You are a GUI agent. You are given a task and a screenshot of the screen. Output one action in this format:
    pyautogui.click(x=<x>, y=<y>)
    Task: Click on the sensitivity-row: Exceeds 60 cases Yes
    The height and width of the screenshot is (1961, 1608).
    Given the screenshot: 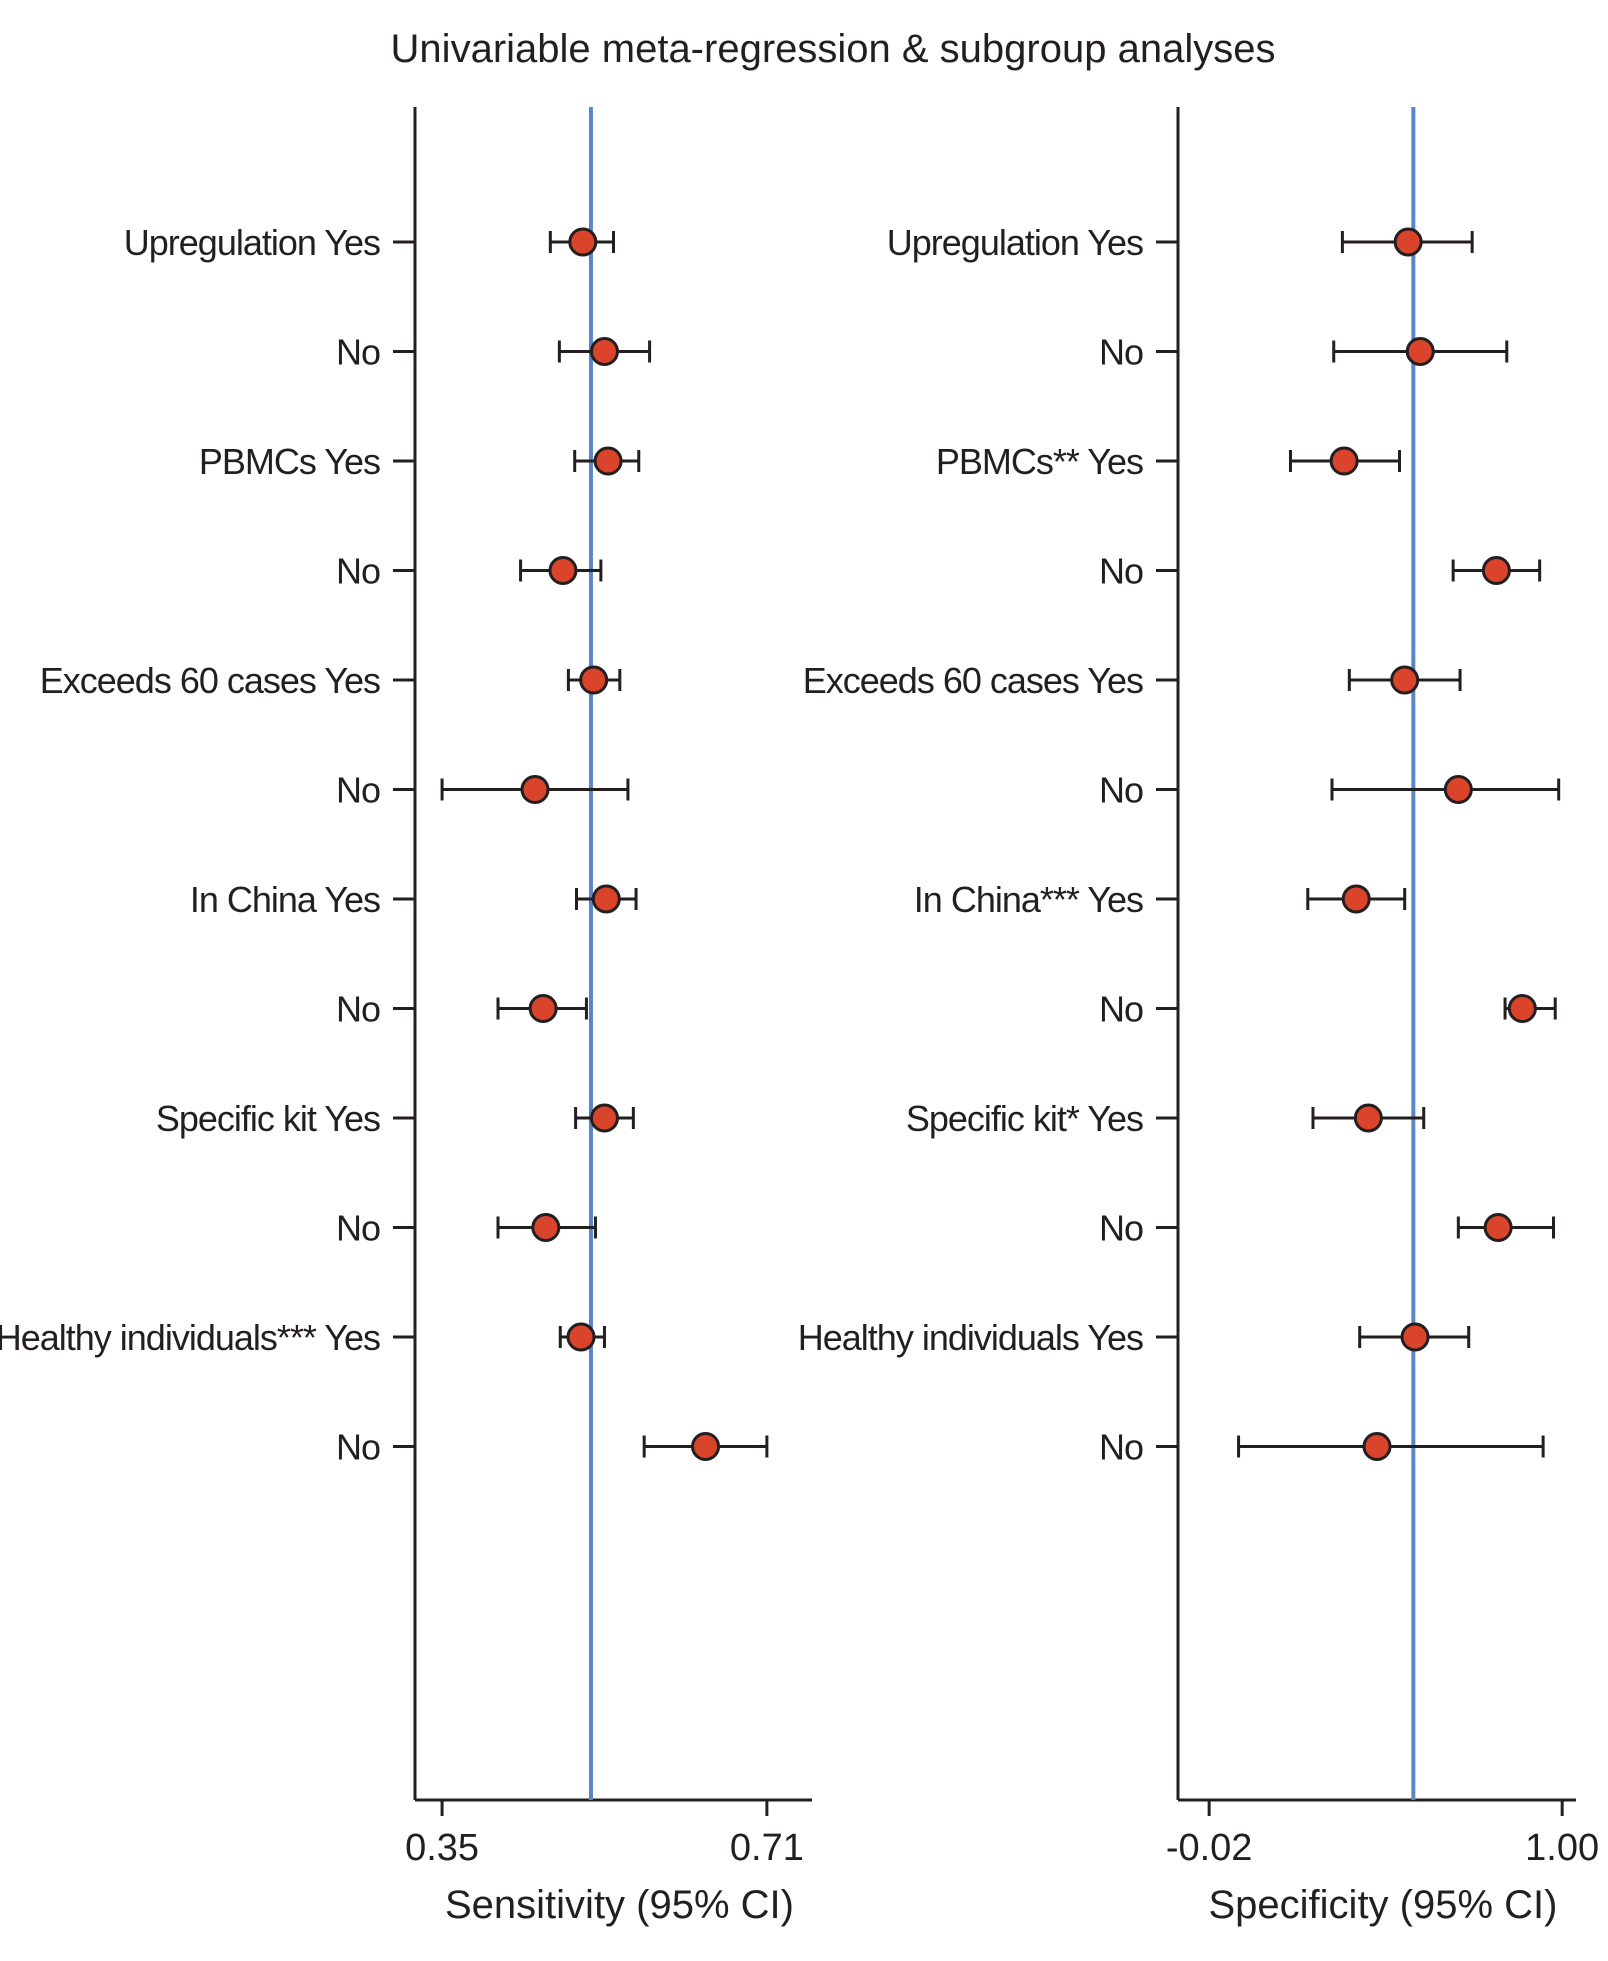 What is the action you would take?
    pyautogui.click(x=331, y=680)
    